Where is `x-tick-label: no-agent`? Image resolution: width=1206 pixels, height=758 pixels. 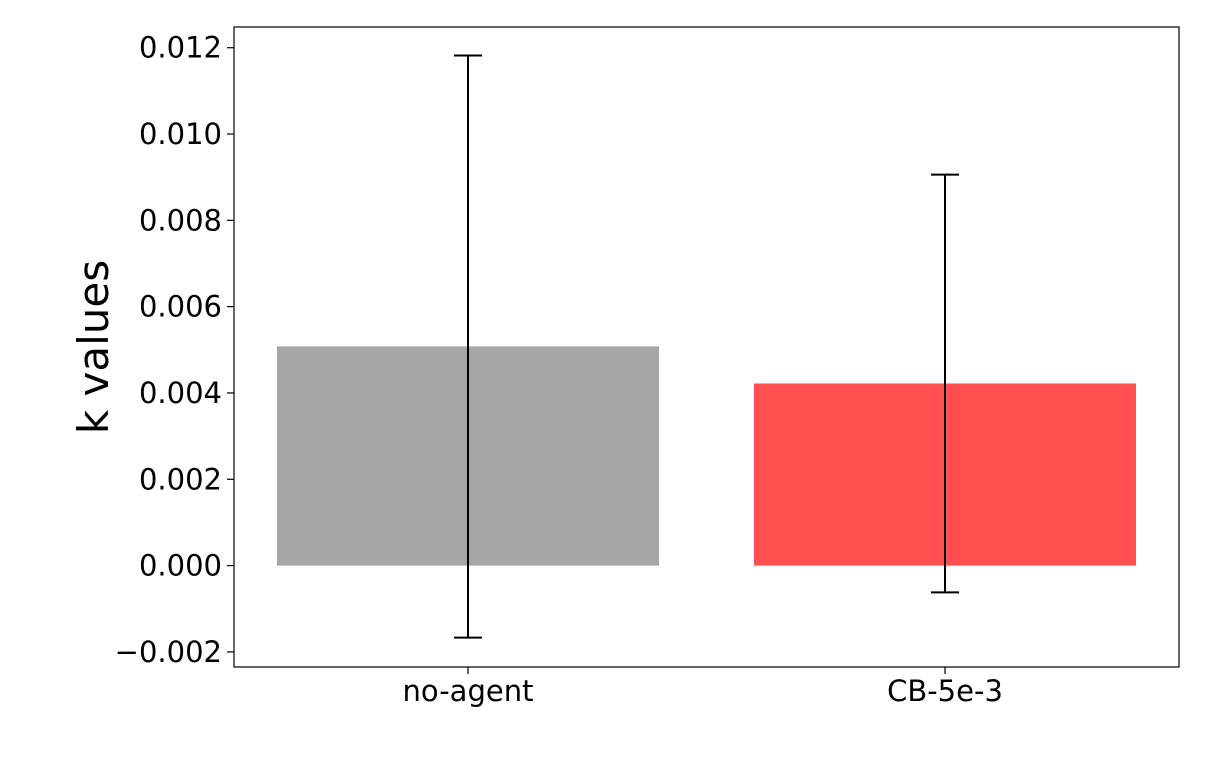 x-tick-label: no-agent is located at coordinates (468, 691).